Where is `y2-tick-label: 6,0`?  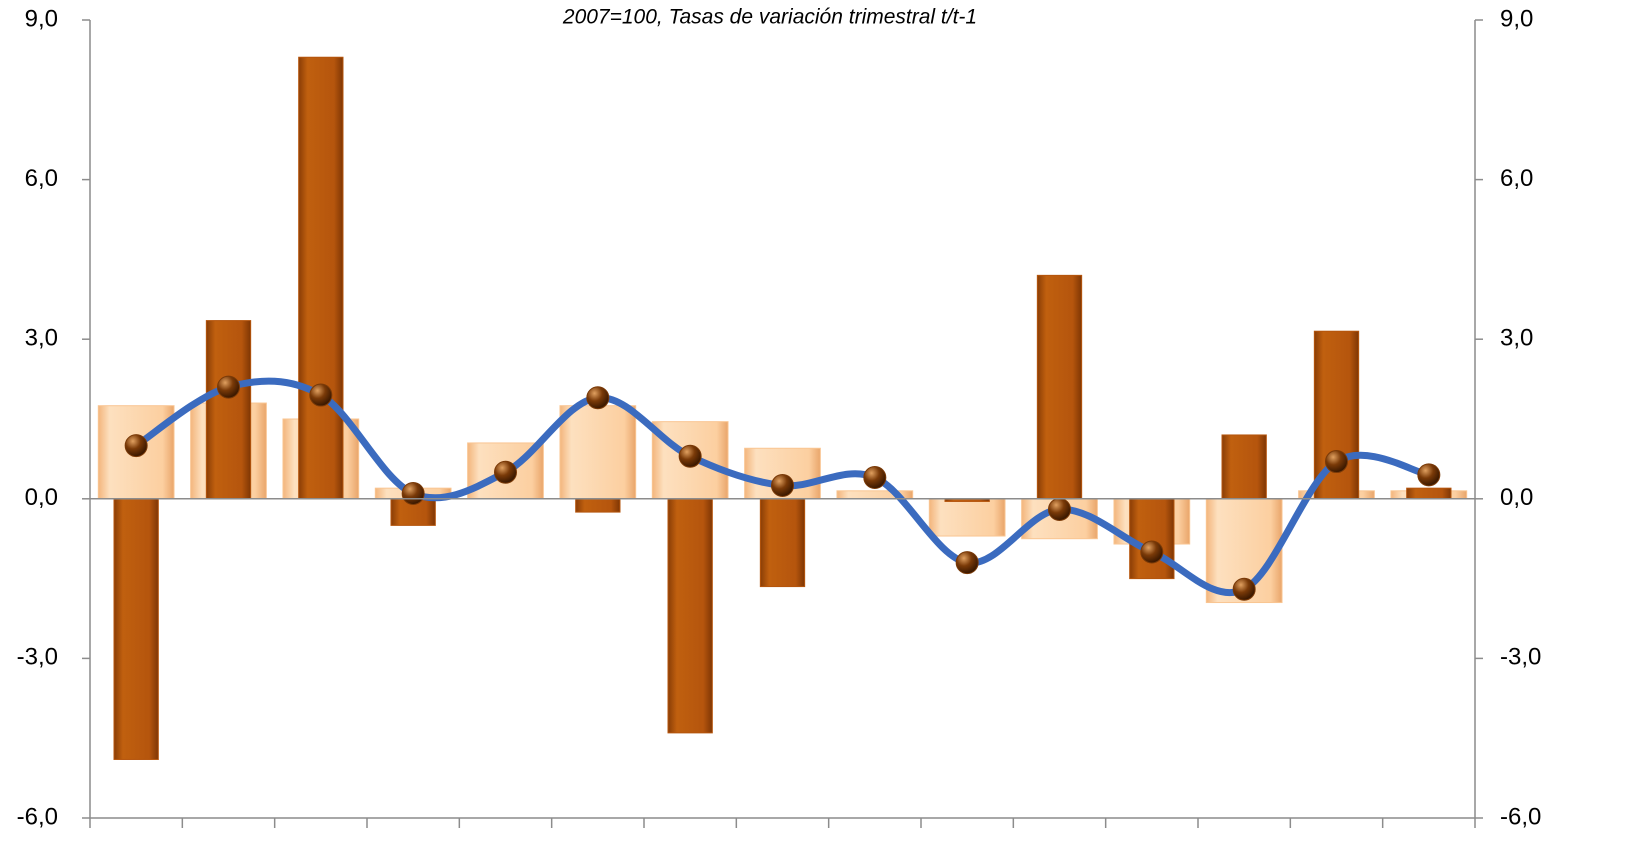
y2-tick-label: 6,0 is located at coordinates (1516, 178).